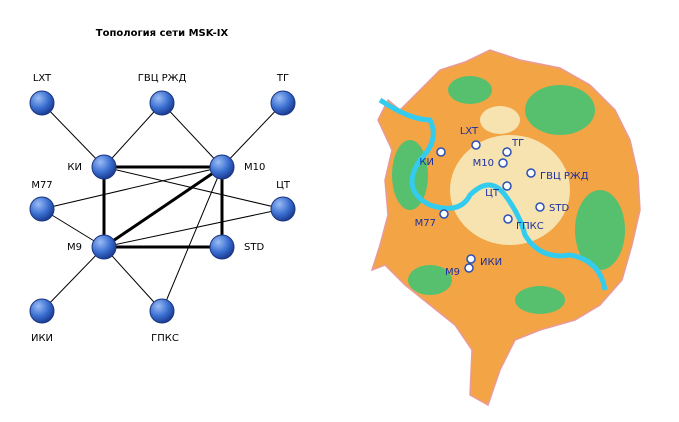  I want to click on node-label: ЦТ, so click(283, 185).